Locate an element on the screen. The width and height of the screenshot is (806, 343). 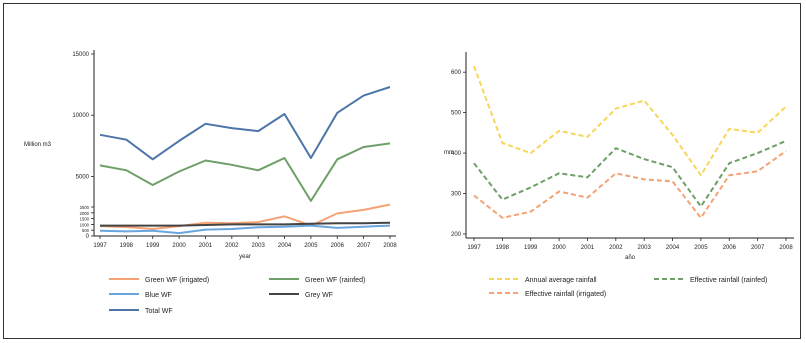
y-tick-label: 10000 is located at coordinates (80, 116).